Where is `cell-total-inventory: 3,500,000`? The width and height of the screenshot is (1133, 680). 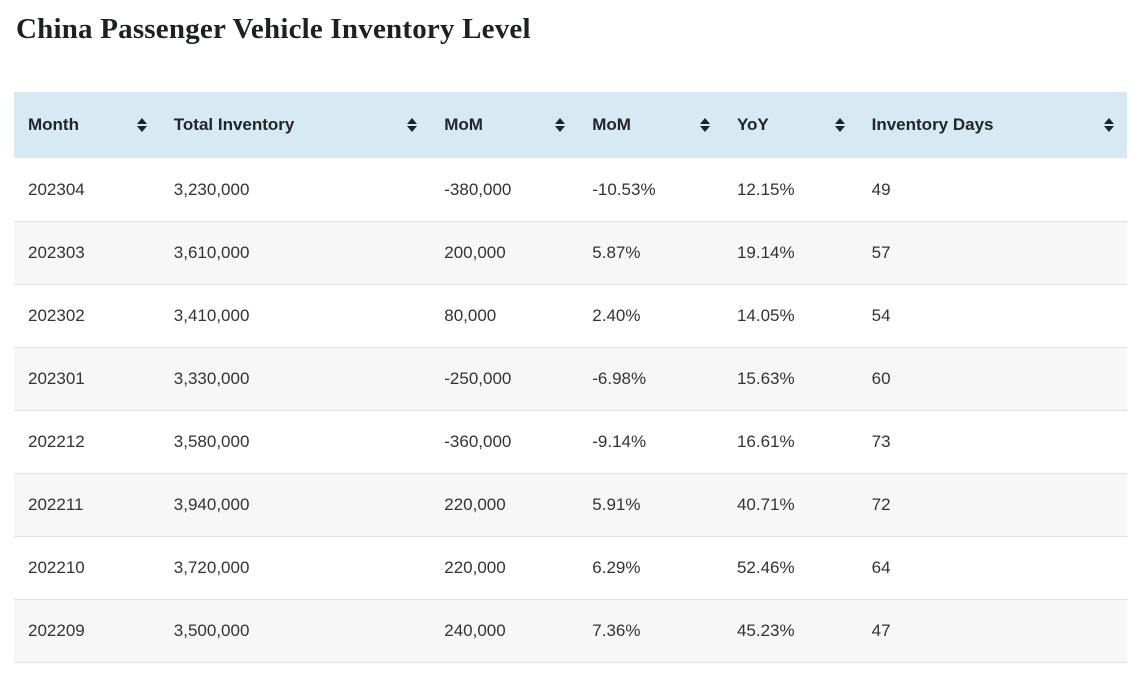 cell-total-inventory: 3,500,000 is located at coordinates (211, 630).